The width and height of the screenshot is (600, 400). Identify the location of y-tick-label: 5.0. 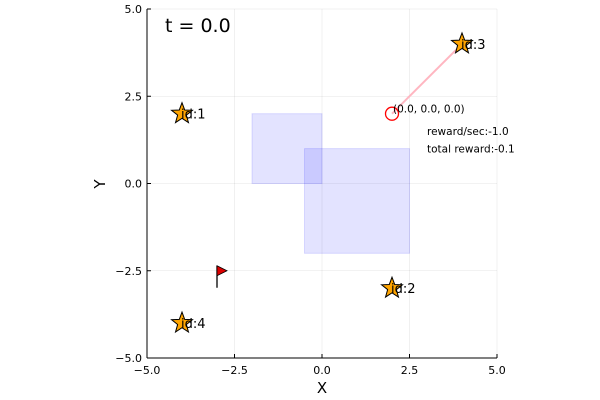
(134, 9).